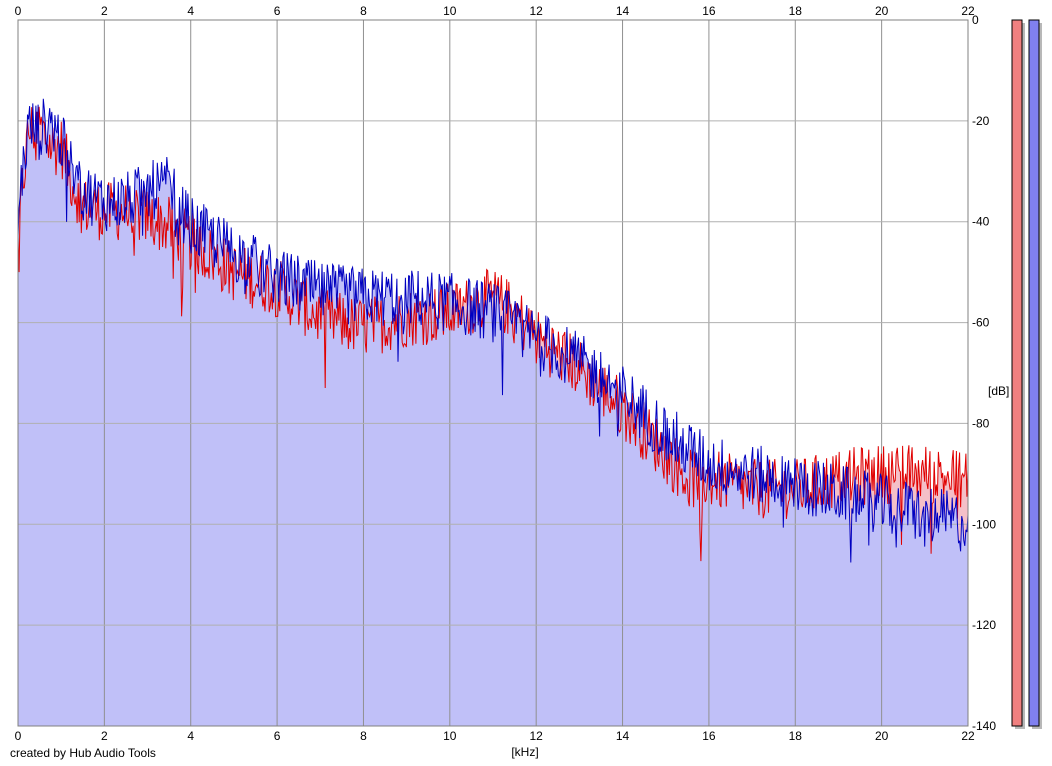 The height and width of the screenshot is (766, 1052). Describe the element at coordinates (363, 736) in the screenshot. I see `x-tick-label-bottom: 8` at that location.